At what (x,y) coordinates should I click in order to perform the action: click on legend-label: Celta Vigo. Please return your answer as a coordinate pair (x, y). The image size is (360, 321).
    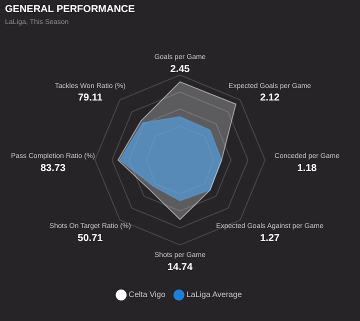
    Looking at the image, I should click on (147, 295).